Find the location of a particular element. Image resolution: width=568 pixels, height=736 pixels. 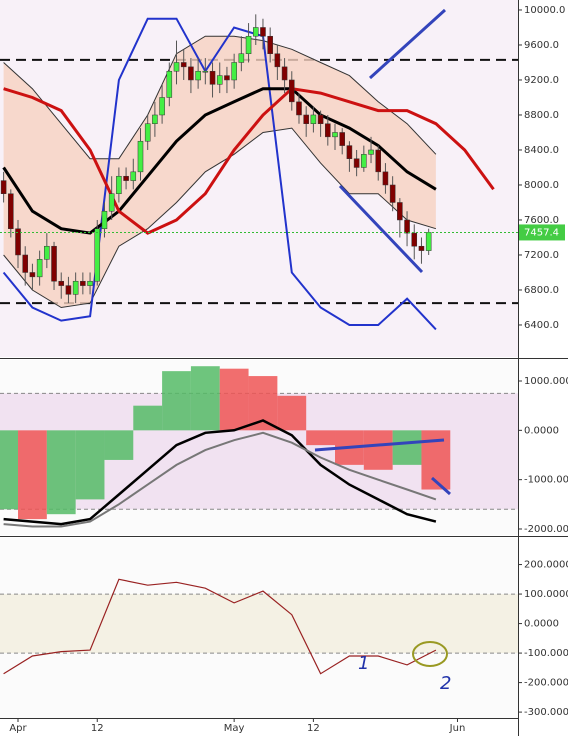

last-price-label: 7457.4 is located at coordinates (541, 232).